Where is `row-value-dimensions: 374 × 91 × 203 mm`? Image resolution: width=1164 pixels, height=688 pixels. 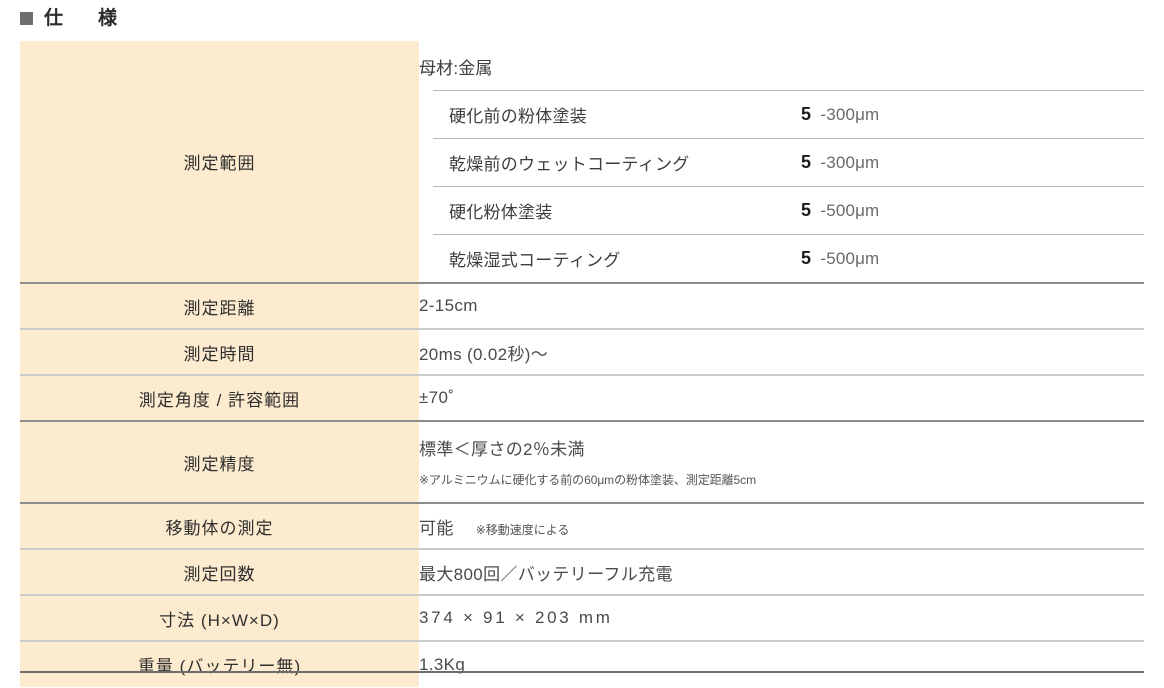
row-value-dimensions: 374 × 91 × 203 mm is located at coordinates (781, 617).